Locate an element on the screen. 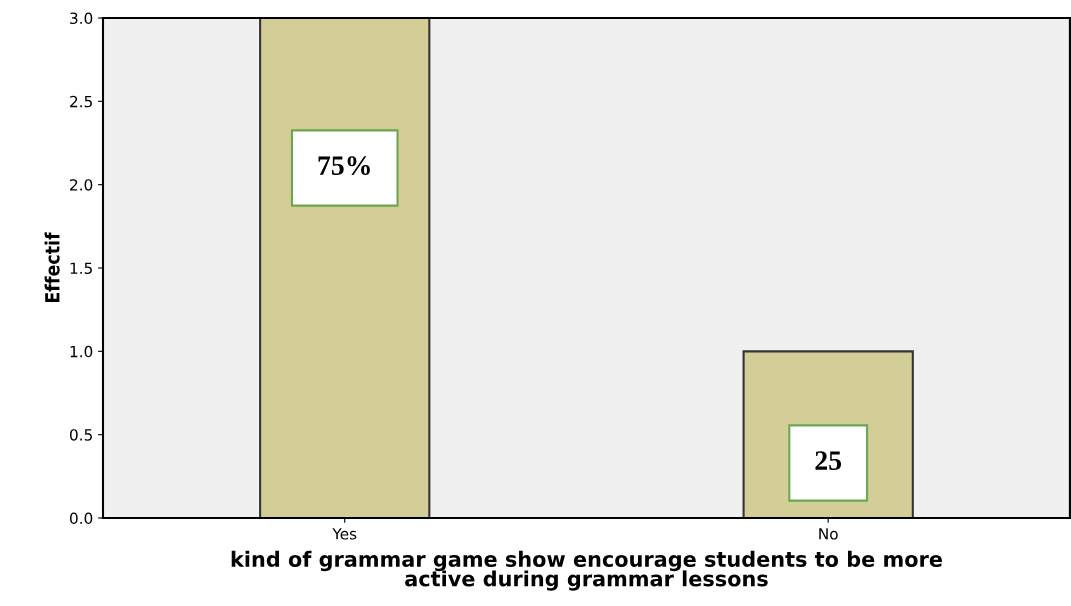 The height and width of the screenshot is (606, 1071). y-axis-title: Effectif is located at coordinates (52, 267).